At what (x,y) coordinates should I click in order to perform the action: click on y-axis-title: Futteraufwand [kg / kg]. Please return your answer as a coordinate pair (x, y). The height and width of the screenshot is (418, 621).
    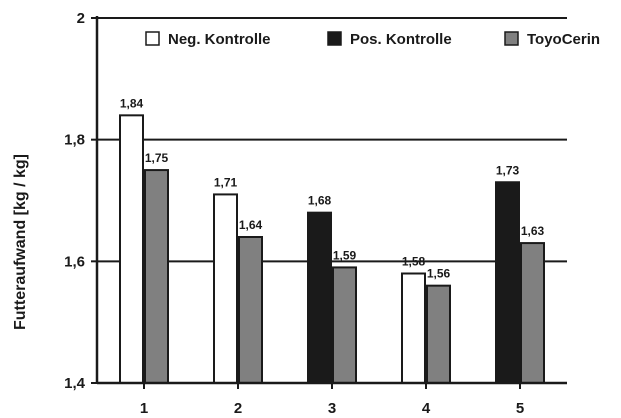
    Looking at the image, I should click on (20, 242).